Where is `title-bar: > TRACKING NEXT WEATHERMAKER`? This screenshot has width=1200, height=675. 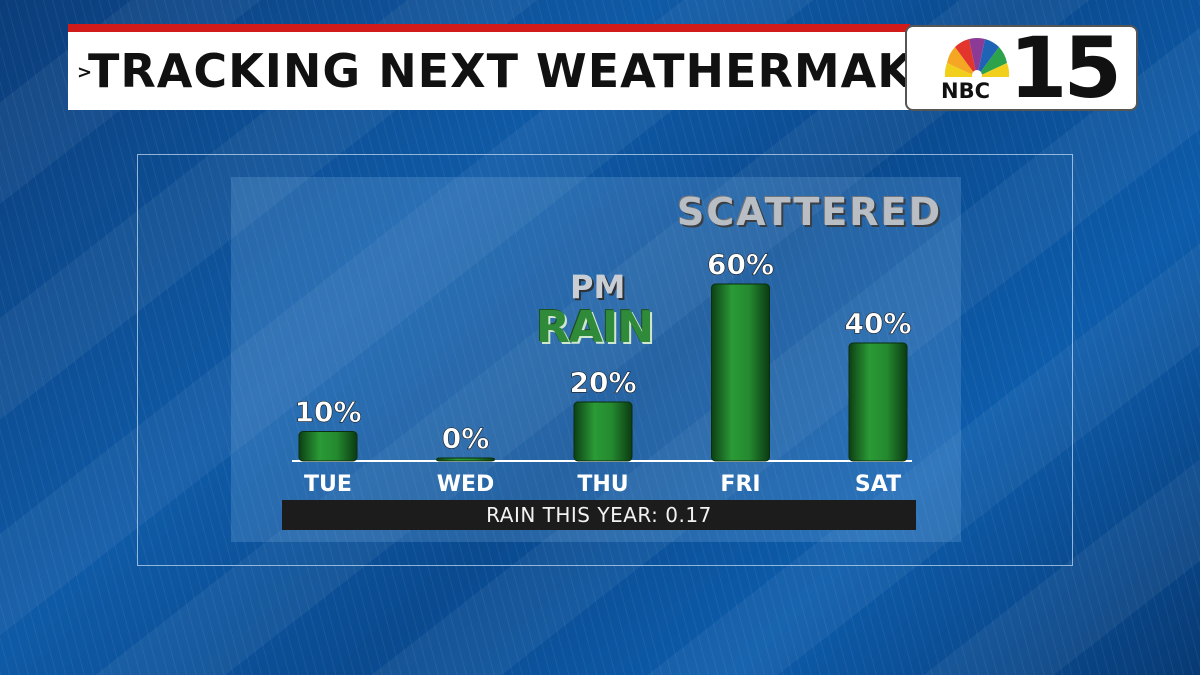 title-bar: > TRACKING NEXT WEATHERMAKER is located at coordinates (525, 67).